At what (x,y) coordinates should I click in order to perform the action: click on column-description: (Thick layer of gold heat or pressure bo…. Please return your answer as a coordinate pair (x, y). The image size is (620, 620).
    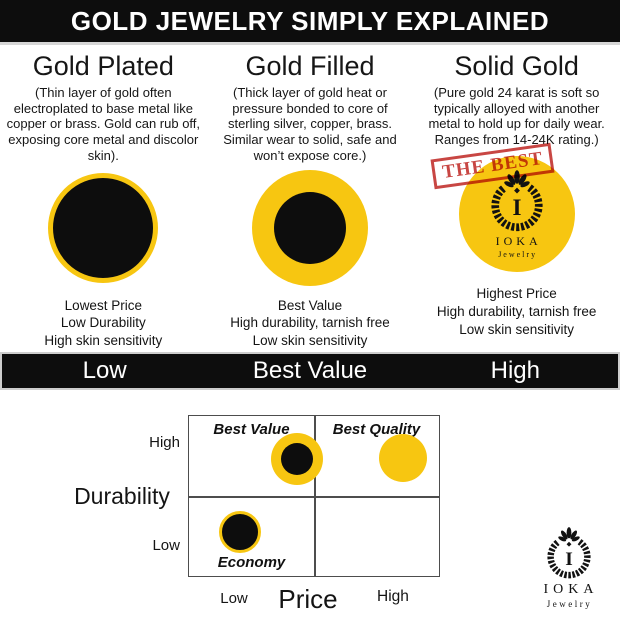
    Looking at the image, I should click on (310, 124).